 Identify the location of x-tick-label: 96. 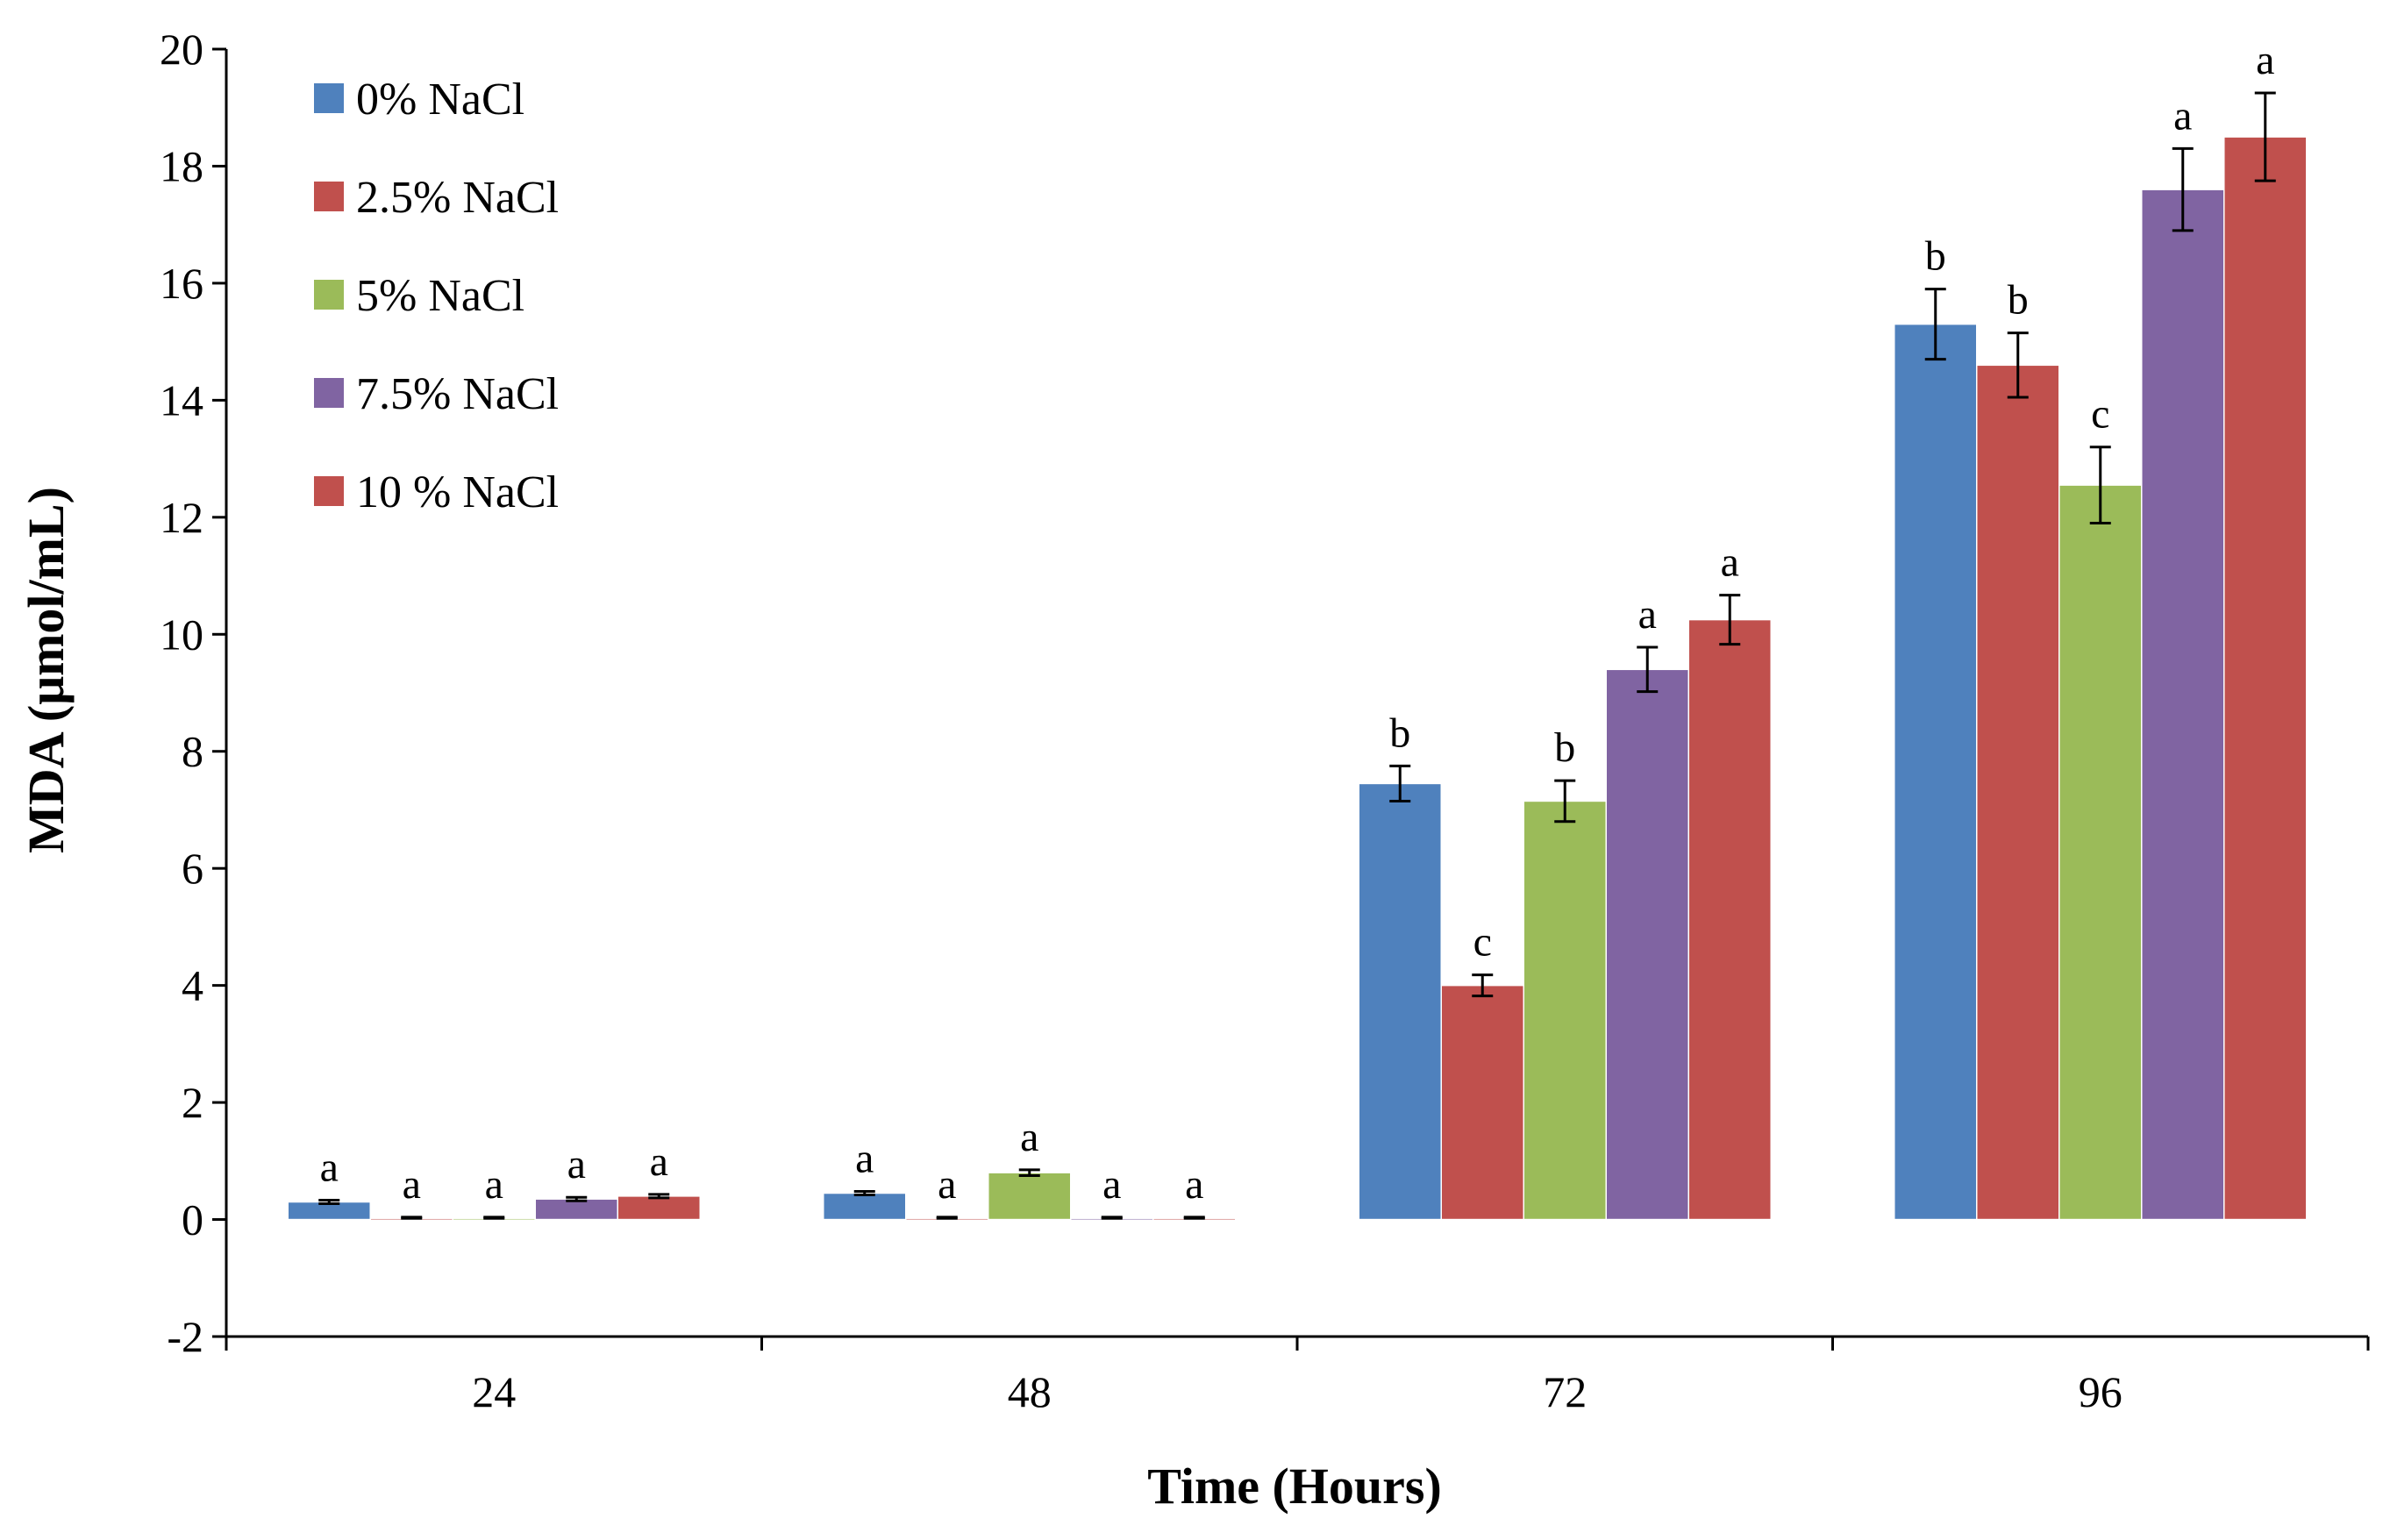
(2101, 1391).